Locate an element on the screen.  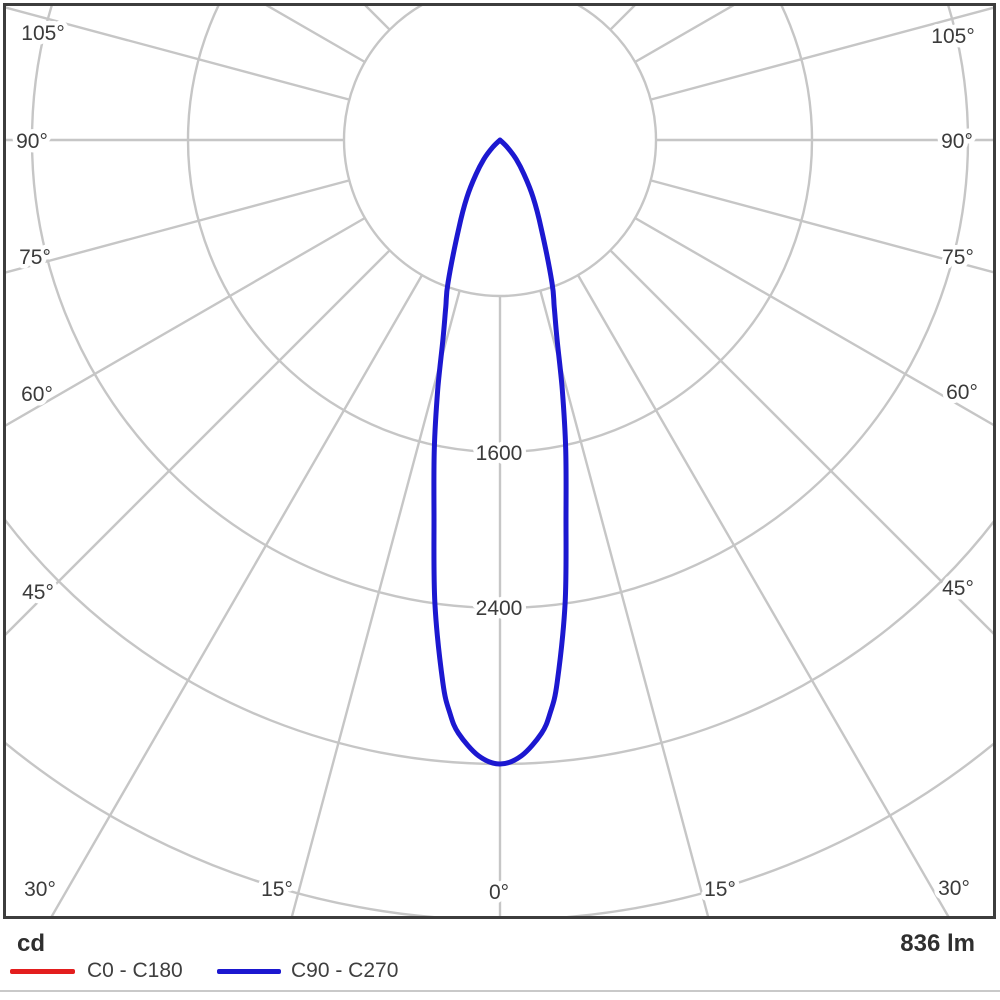
bottom-divider is located at coordinates (500, 991).